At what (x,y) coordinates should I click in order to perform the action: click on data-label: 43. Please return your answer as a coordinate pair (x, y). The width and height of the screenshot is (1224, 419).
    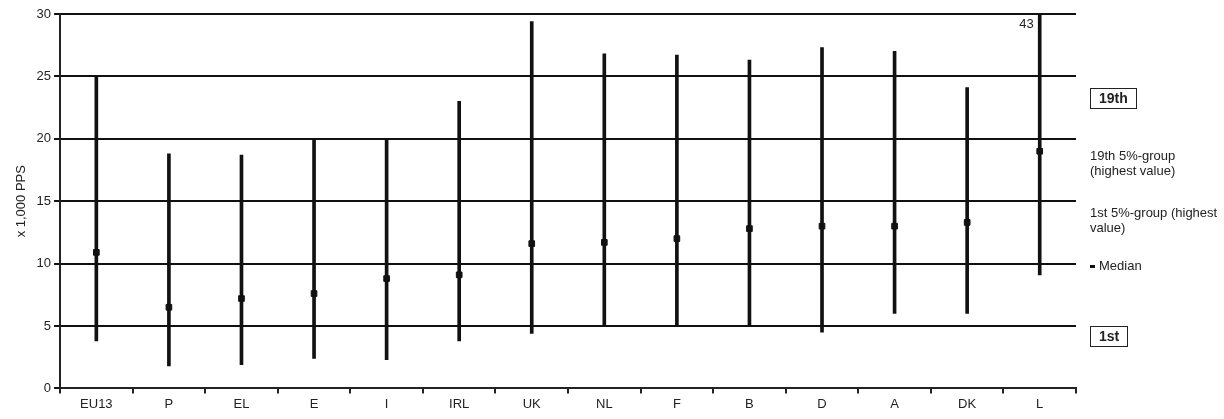
    Looking at the image, I should click on (1026, 24).